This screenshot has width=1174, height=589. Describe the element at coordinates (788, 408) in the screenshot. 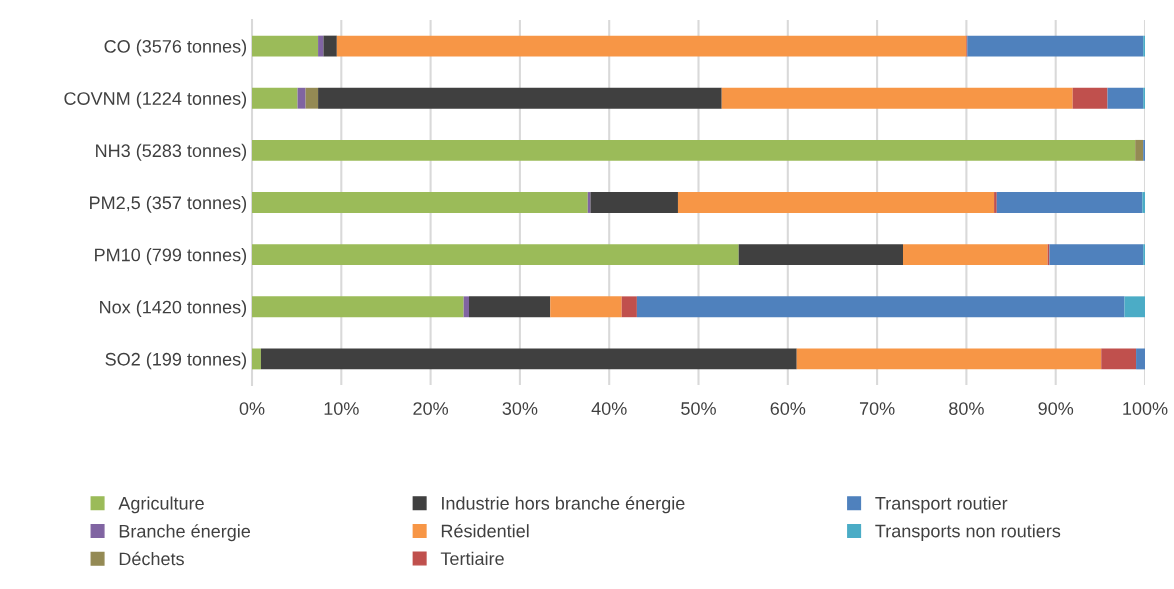

I see `x-tick-label: 60%` at that location.